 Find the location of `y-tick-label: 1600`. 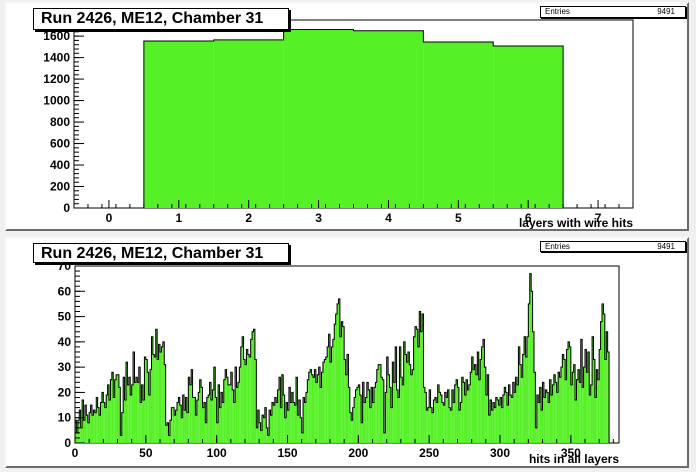

y-tick-label: 1600 is located at coordinates (56, 36).